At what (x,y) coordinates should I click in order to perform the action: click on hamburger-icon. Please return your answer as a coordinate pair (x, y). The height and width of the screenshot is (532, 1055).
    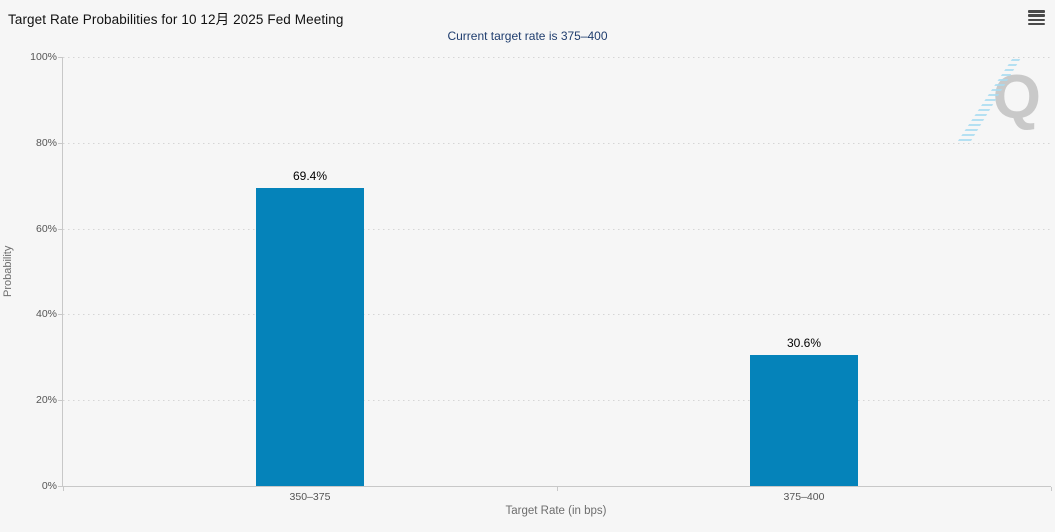
    Looking at the image, I should click on (1036, 18).